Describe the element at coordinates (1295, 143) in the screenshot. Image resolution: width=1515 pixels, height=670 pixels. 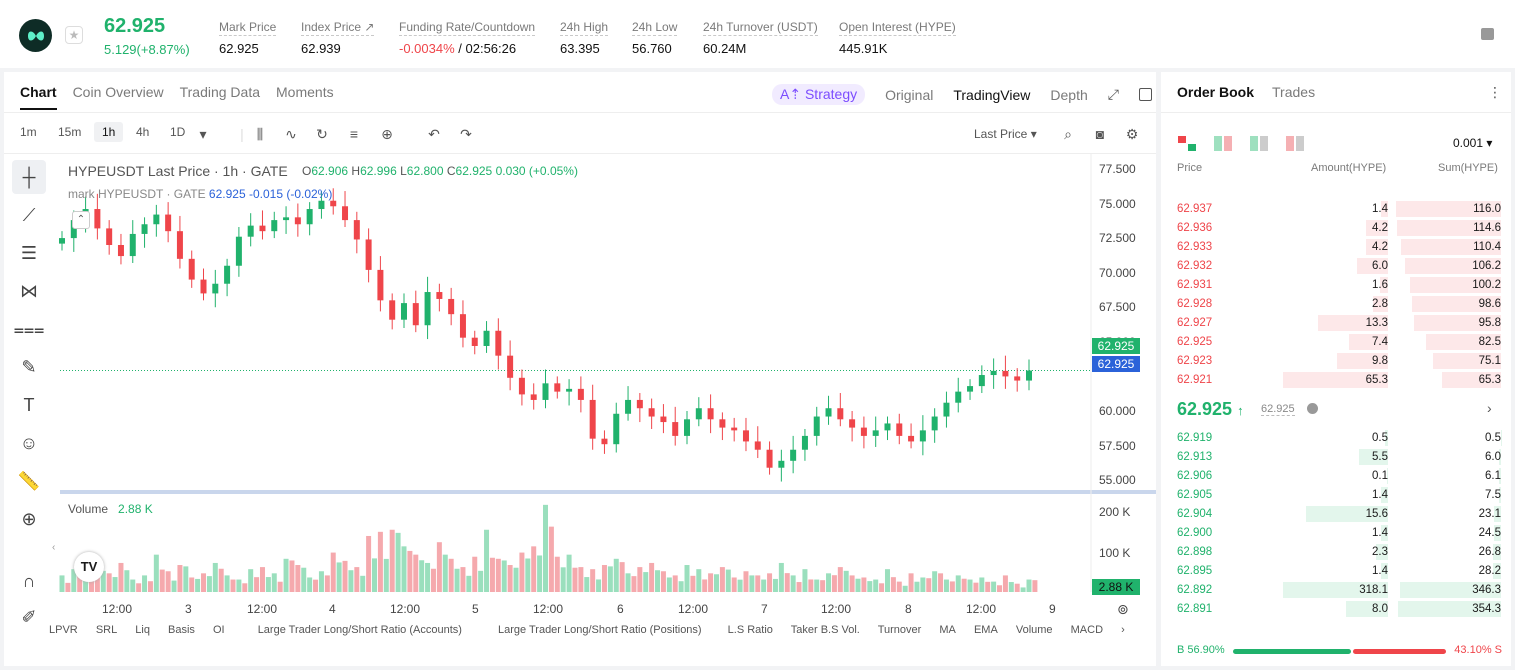
I see `view-asks-icon` at that location.